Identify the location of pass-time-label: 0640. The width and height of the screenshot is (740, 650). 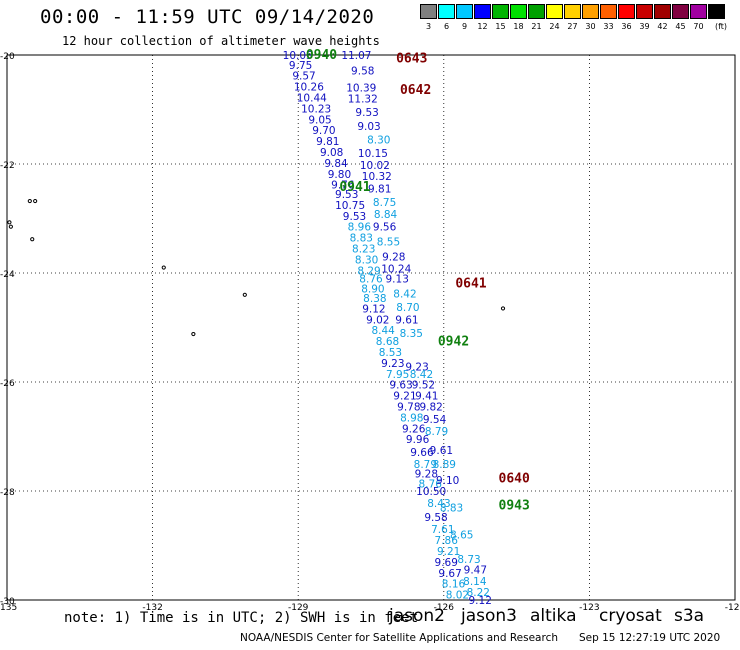
(514, 478).